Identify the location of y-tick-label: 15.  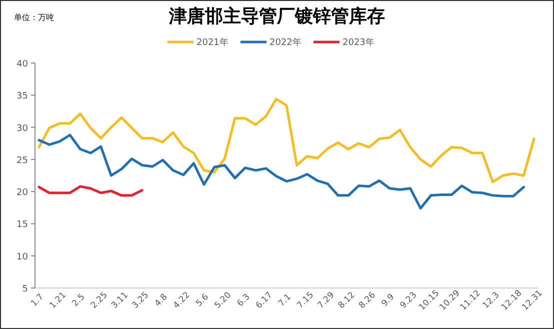
(22, 225).